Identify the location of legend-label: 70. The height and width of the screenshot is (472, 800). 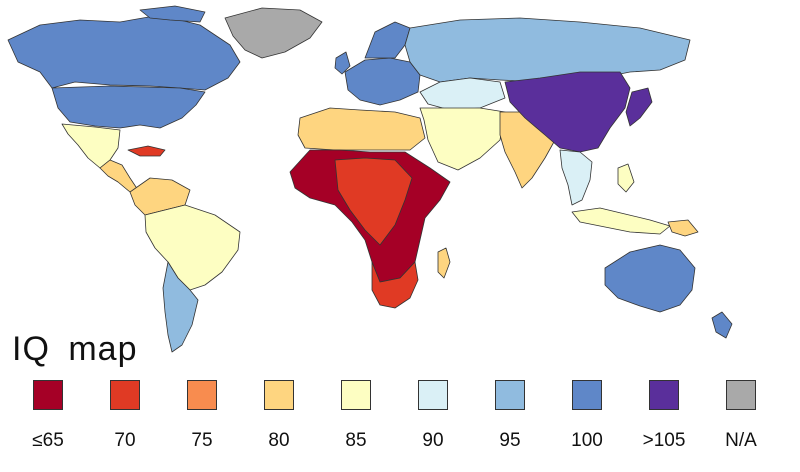
(125, 440).